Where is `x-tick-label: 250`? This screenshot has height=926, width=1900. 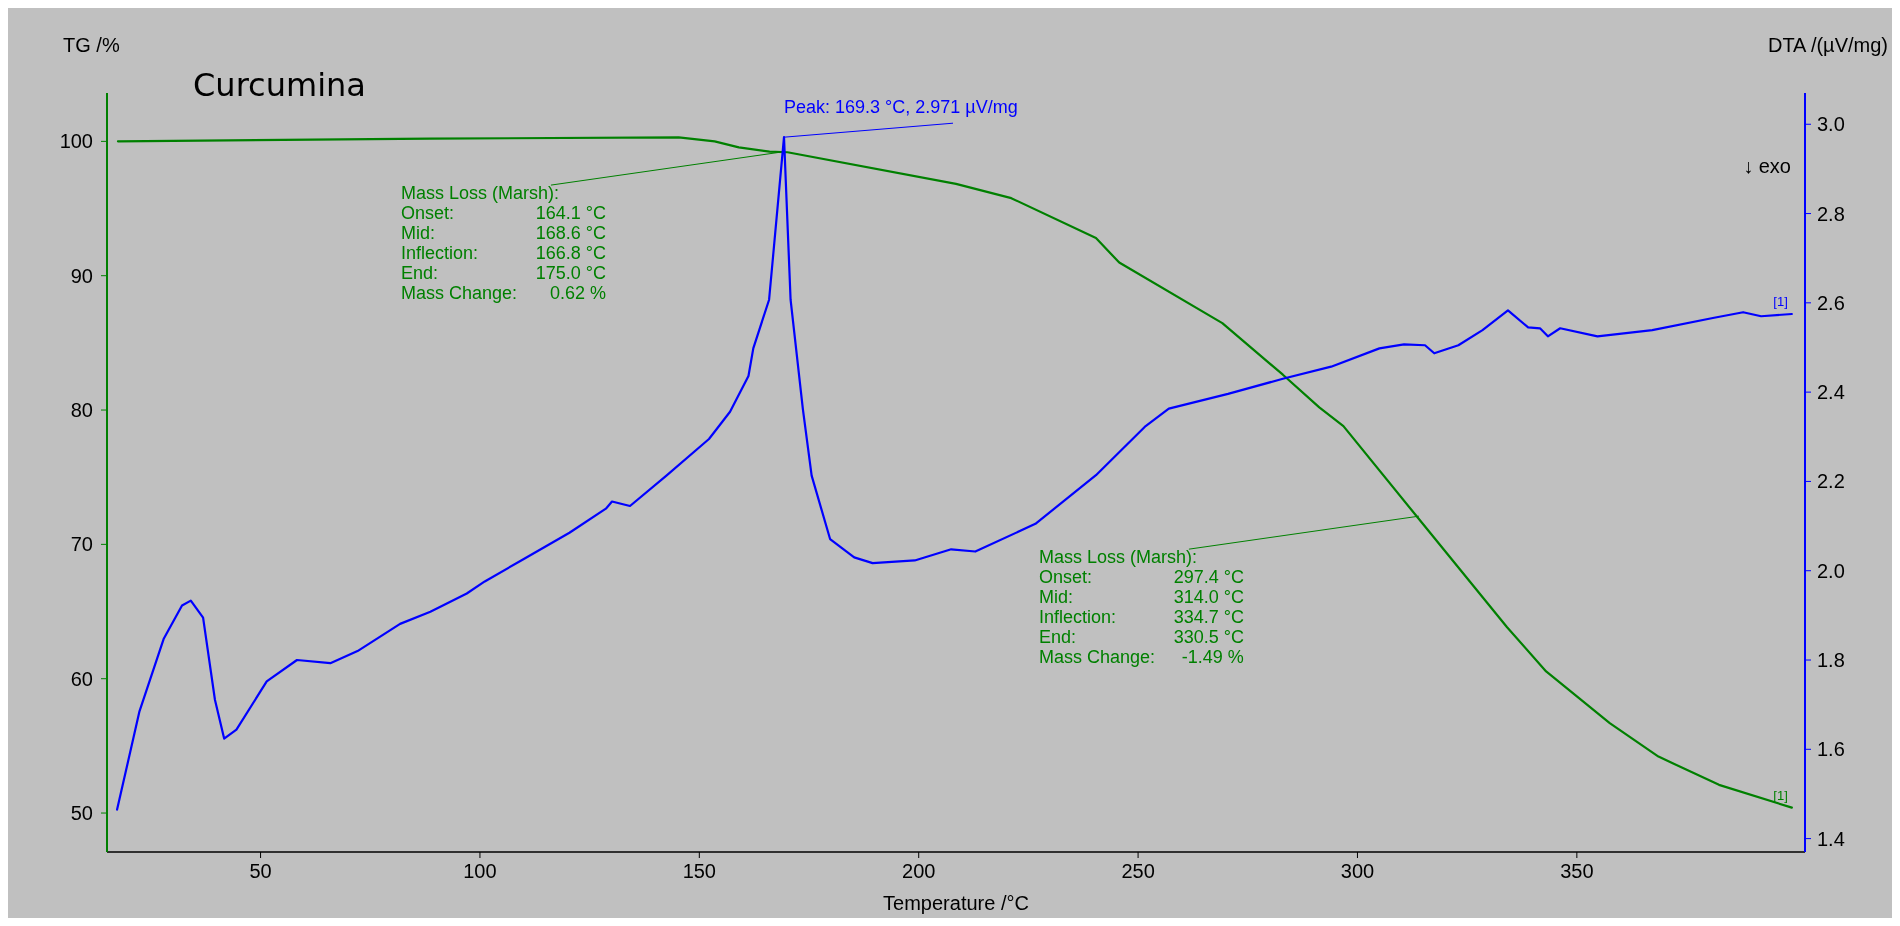
x-tick-label: 250 is located at coordinates (1138, 871).